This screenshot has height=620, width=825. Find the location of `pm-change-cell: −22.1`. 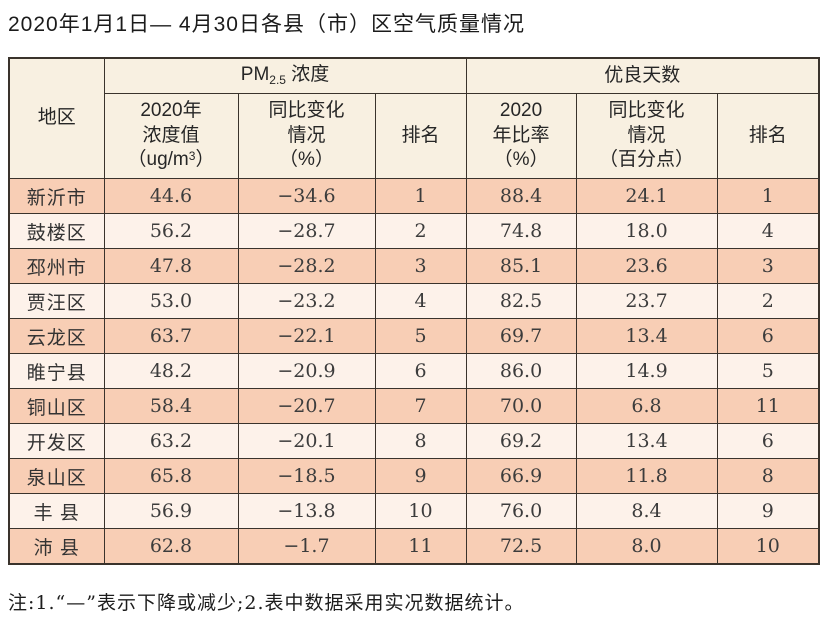

pm-change-cell: −22.1 is located at coordinates (306, 336).